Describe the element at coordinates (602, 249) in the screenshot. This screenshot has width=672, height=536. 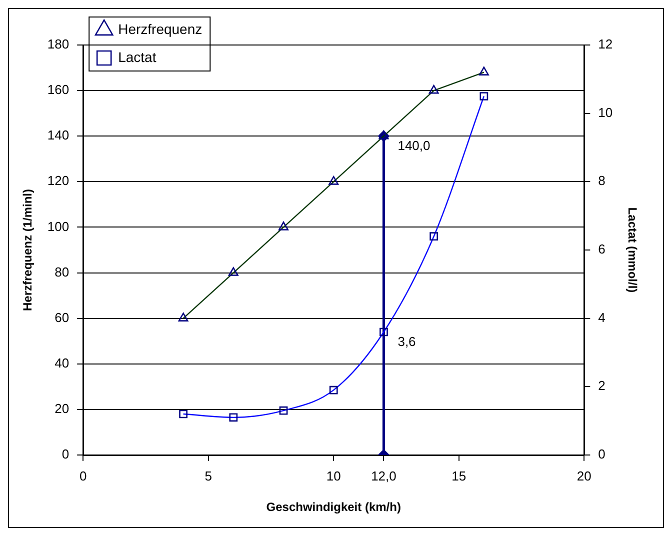
I see `y2-tick-label: 6` at that location.